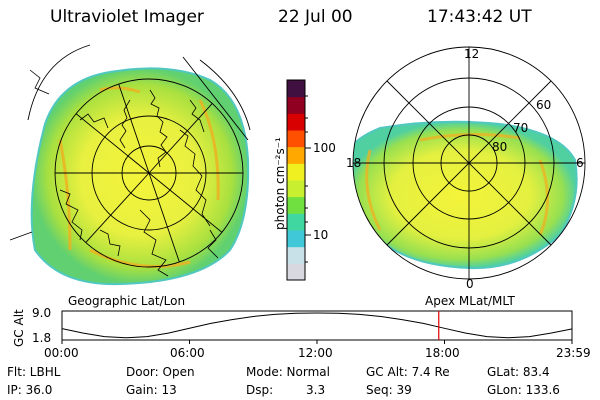 Image resolution: width=600 pixels, height=400 pixels. What do you see at coordinates (151, 390) in the screenshot?
I see `gain-info: Gain: 13` at bounding box center [151, 390].